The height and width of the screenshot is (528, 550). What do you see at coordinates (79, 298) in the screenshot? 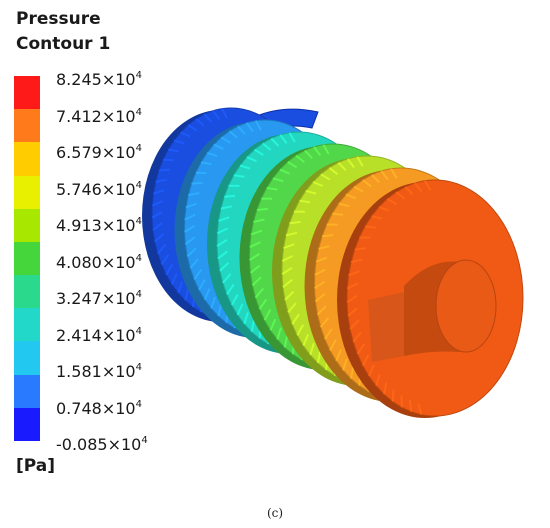
I see `tick-mantissa: 3.247` at bounding box center [79, 298].